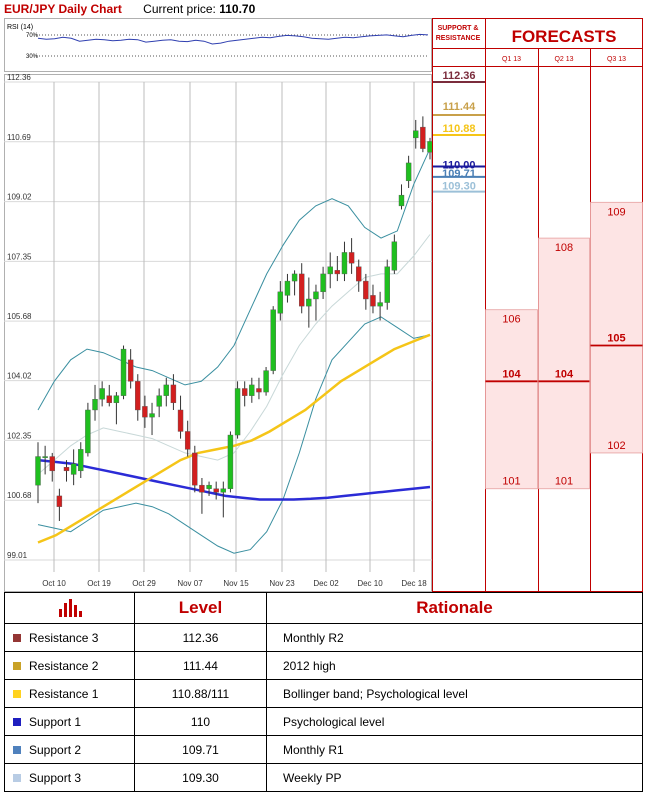 The image size is (648, 793). What do you see at coordinates (200, 693) in the screenshot?
I see `level-value: 110.88/111` at bounding box center [200, 693].